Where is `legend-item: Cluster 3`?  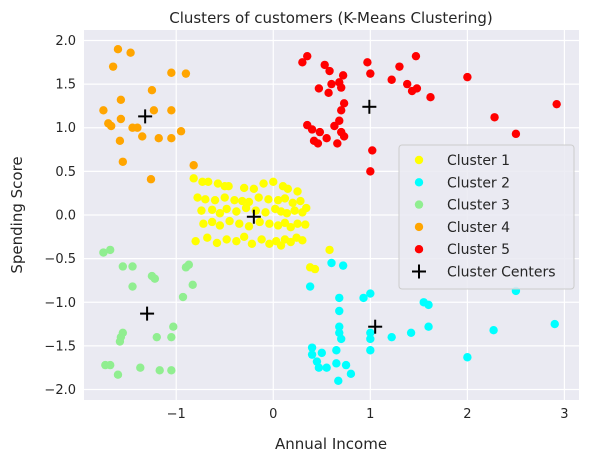
legend-item: Cluster 3 is located at coordinates (462, 206).